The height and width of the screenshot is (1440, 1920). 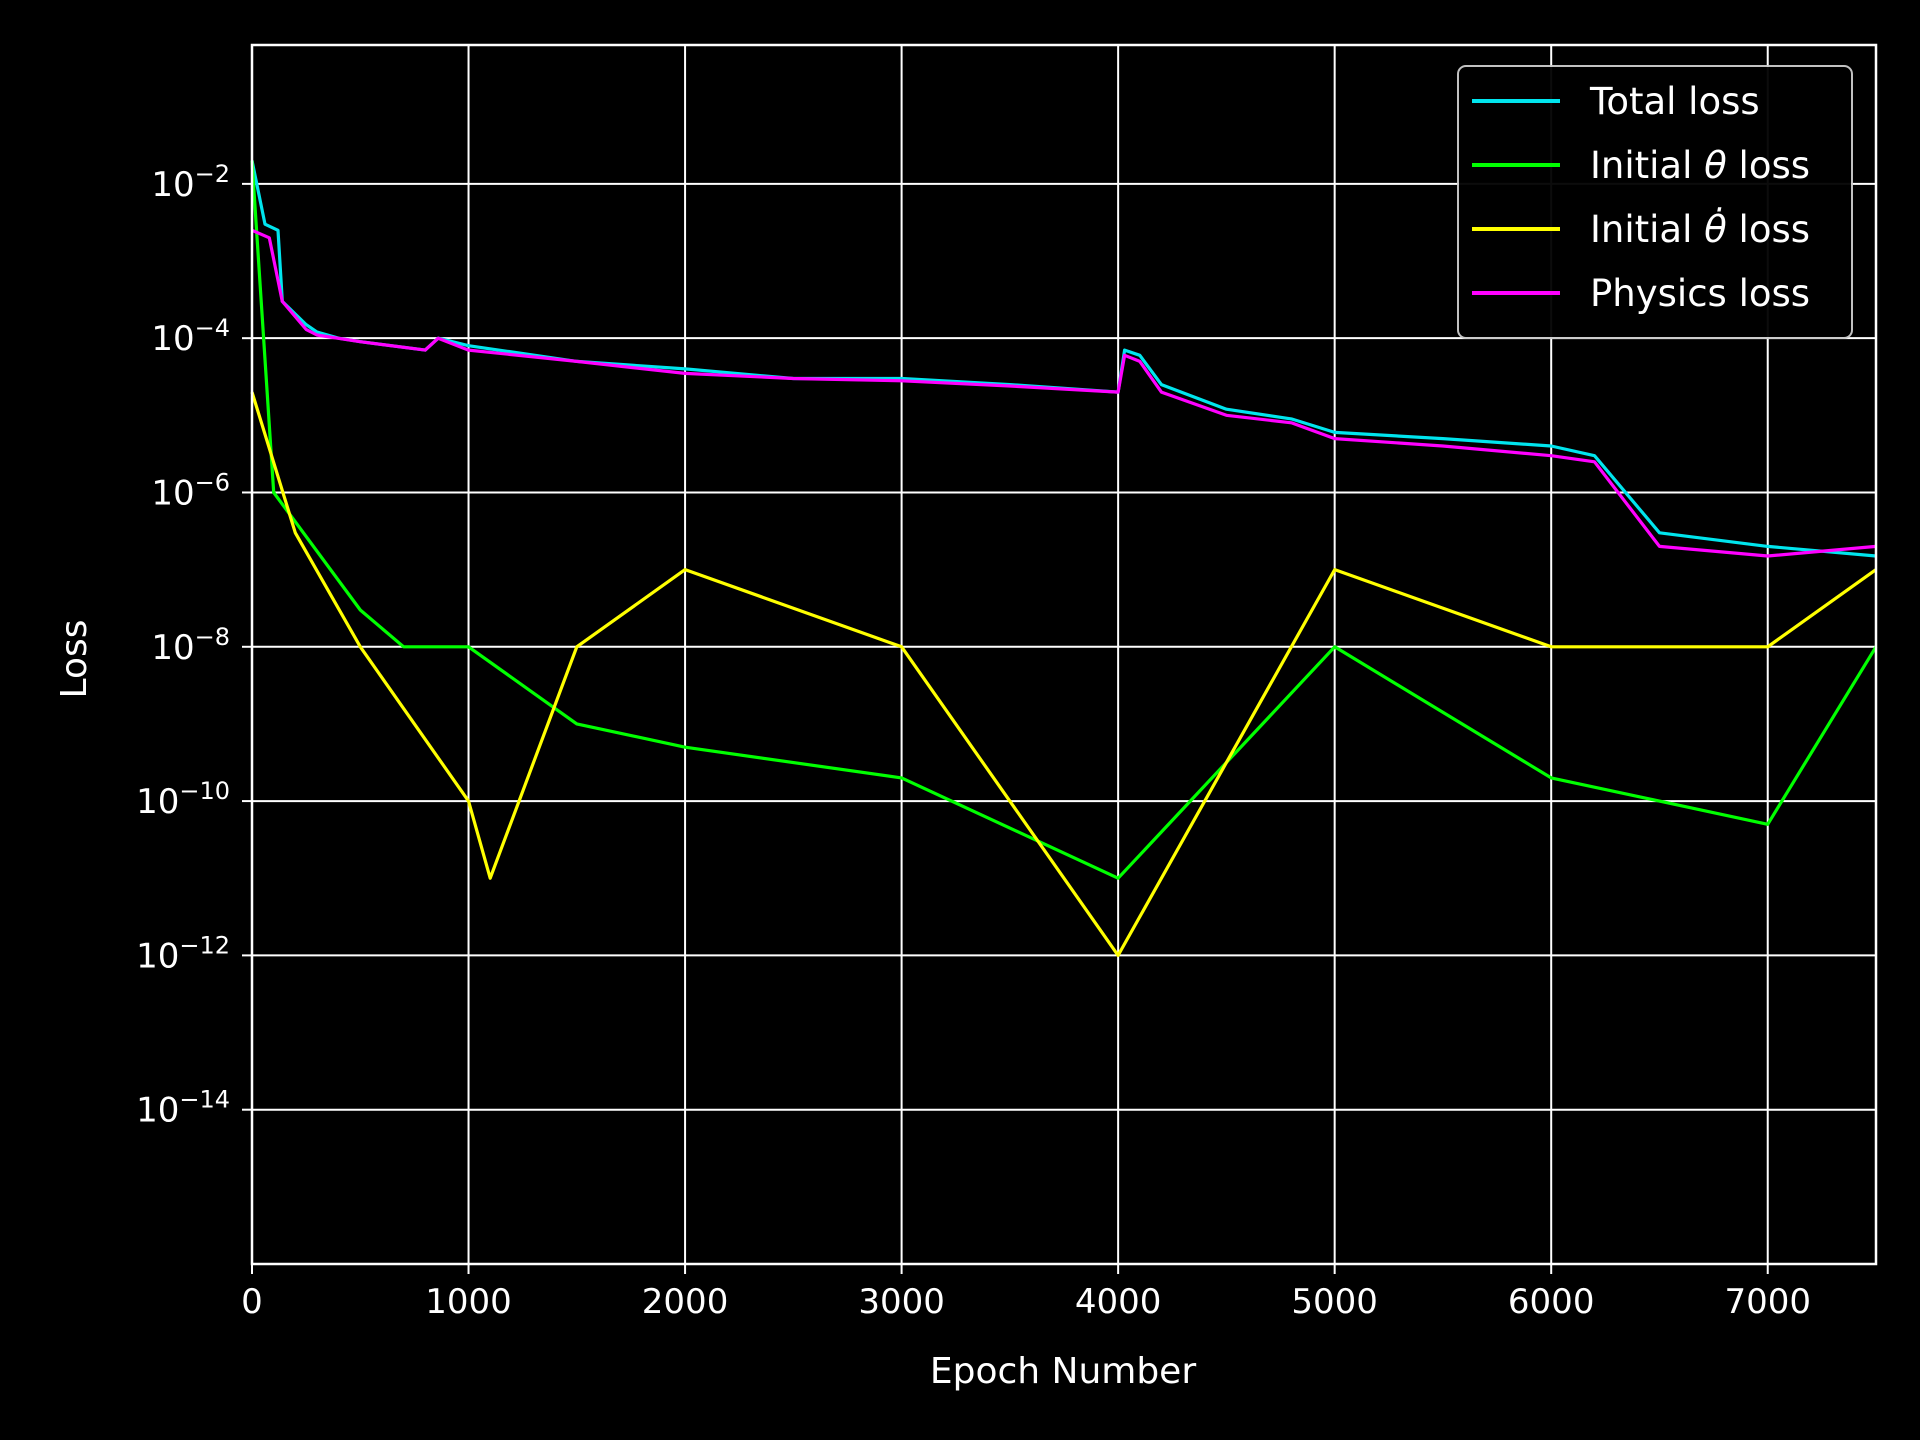 What do you see at coordinates (468, 1302) in the screenshot?
I see `x-tick-label: 1000` at bounding box center [468, 1302].